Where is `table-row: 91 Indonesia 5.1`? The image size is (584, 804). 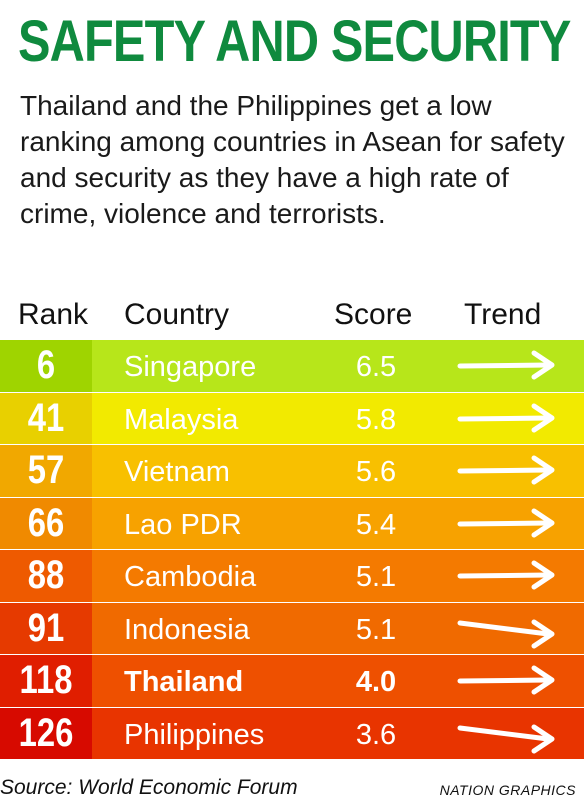 table-row: 91 Indonesia 5.1 is located at coordinates (292, 628).